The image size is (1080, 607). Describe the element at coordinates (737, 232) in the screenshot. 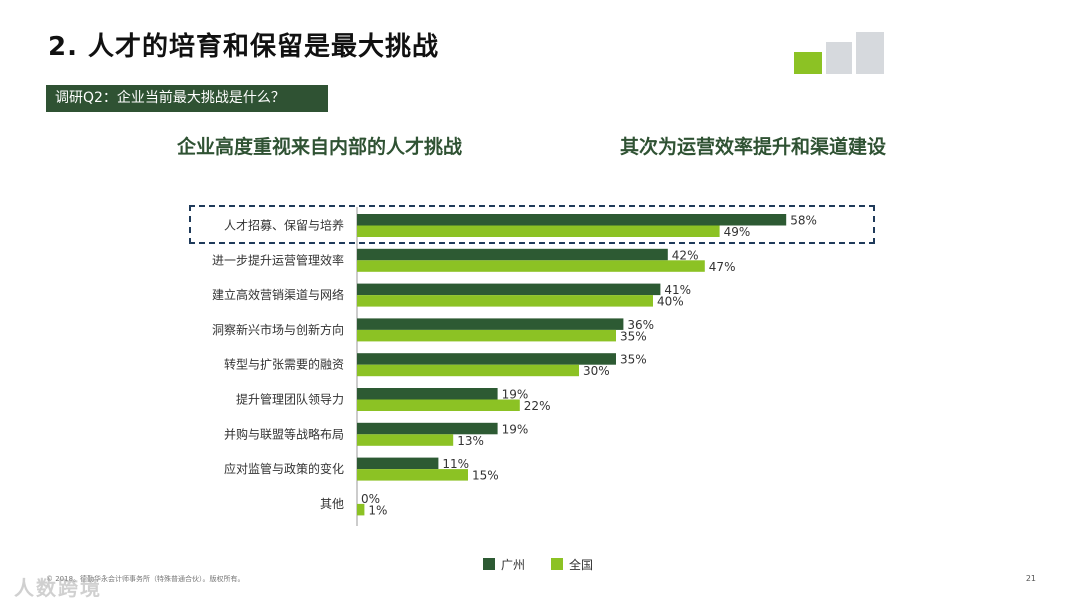

I see `data-label: 49%` at that location.